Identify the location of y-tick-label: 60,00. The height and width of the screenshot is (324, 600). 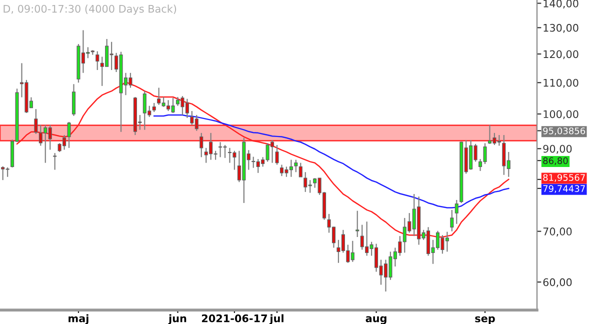
(557, 283).